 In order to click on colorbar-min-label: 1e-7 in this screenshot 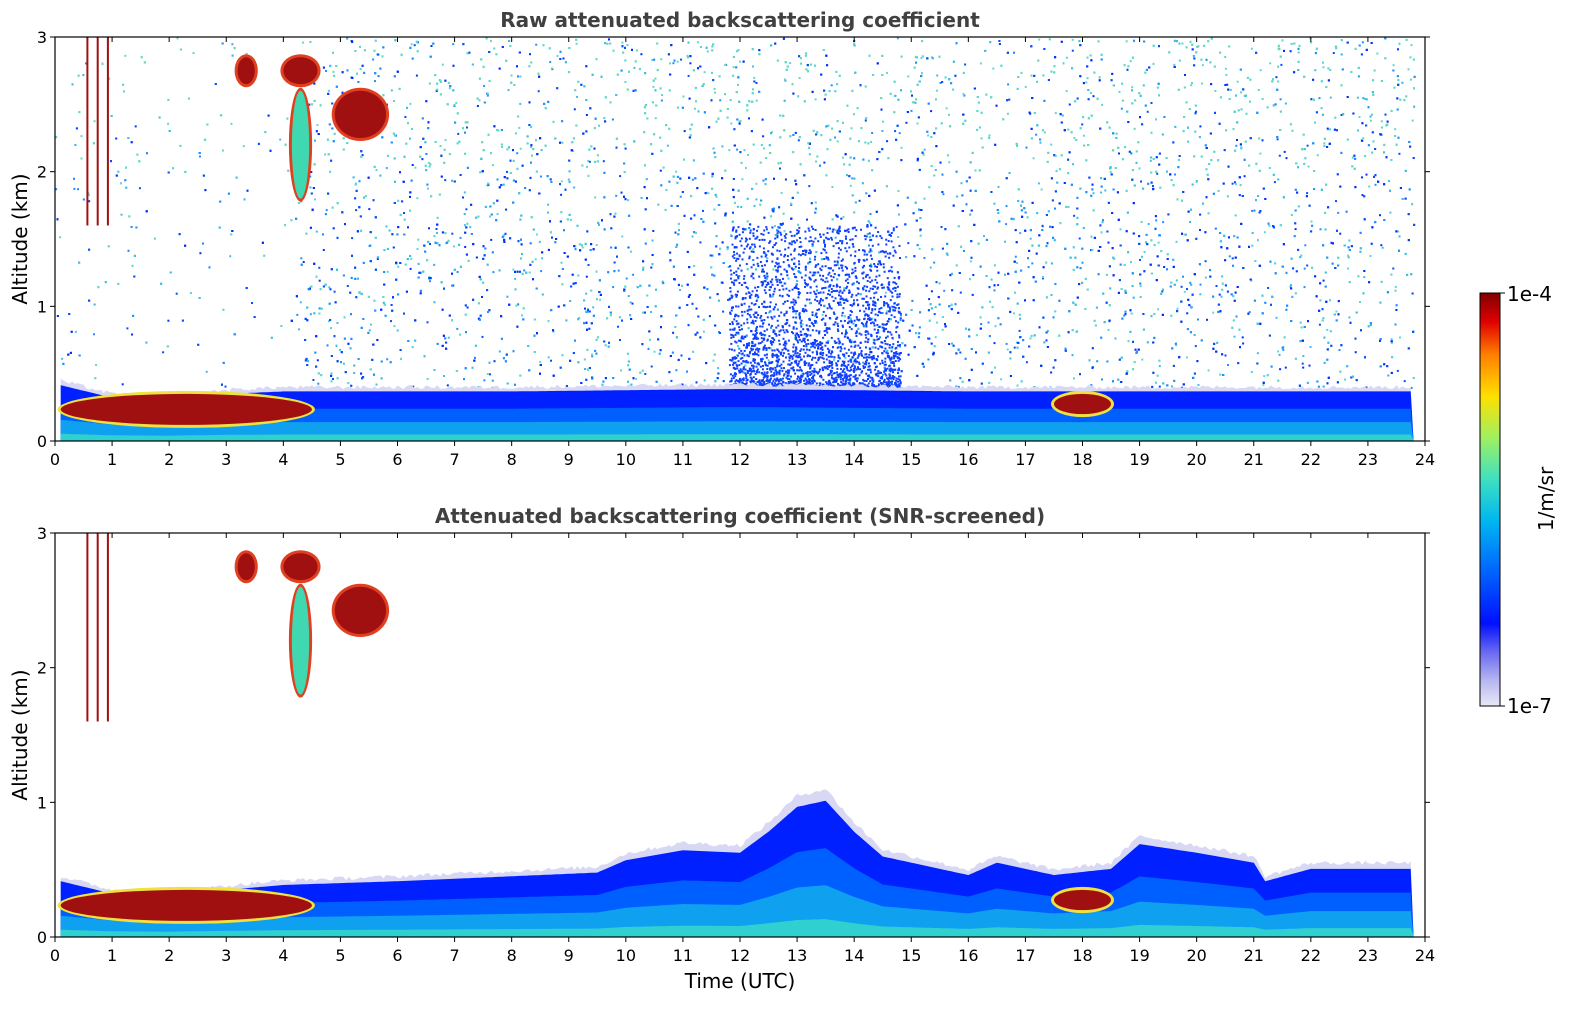, I will do `click(1529, 706)`.